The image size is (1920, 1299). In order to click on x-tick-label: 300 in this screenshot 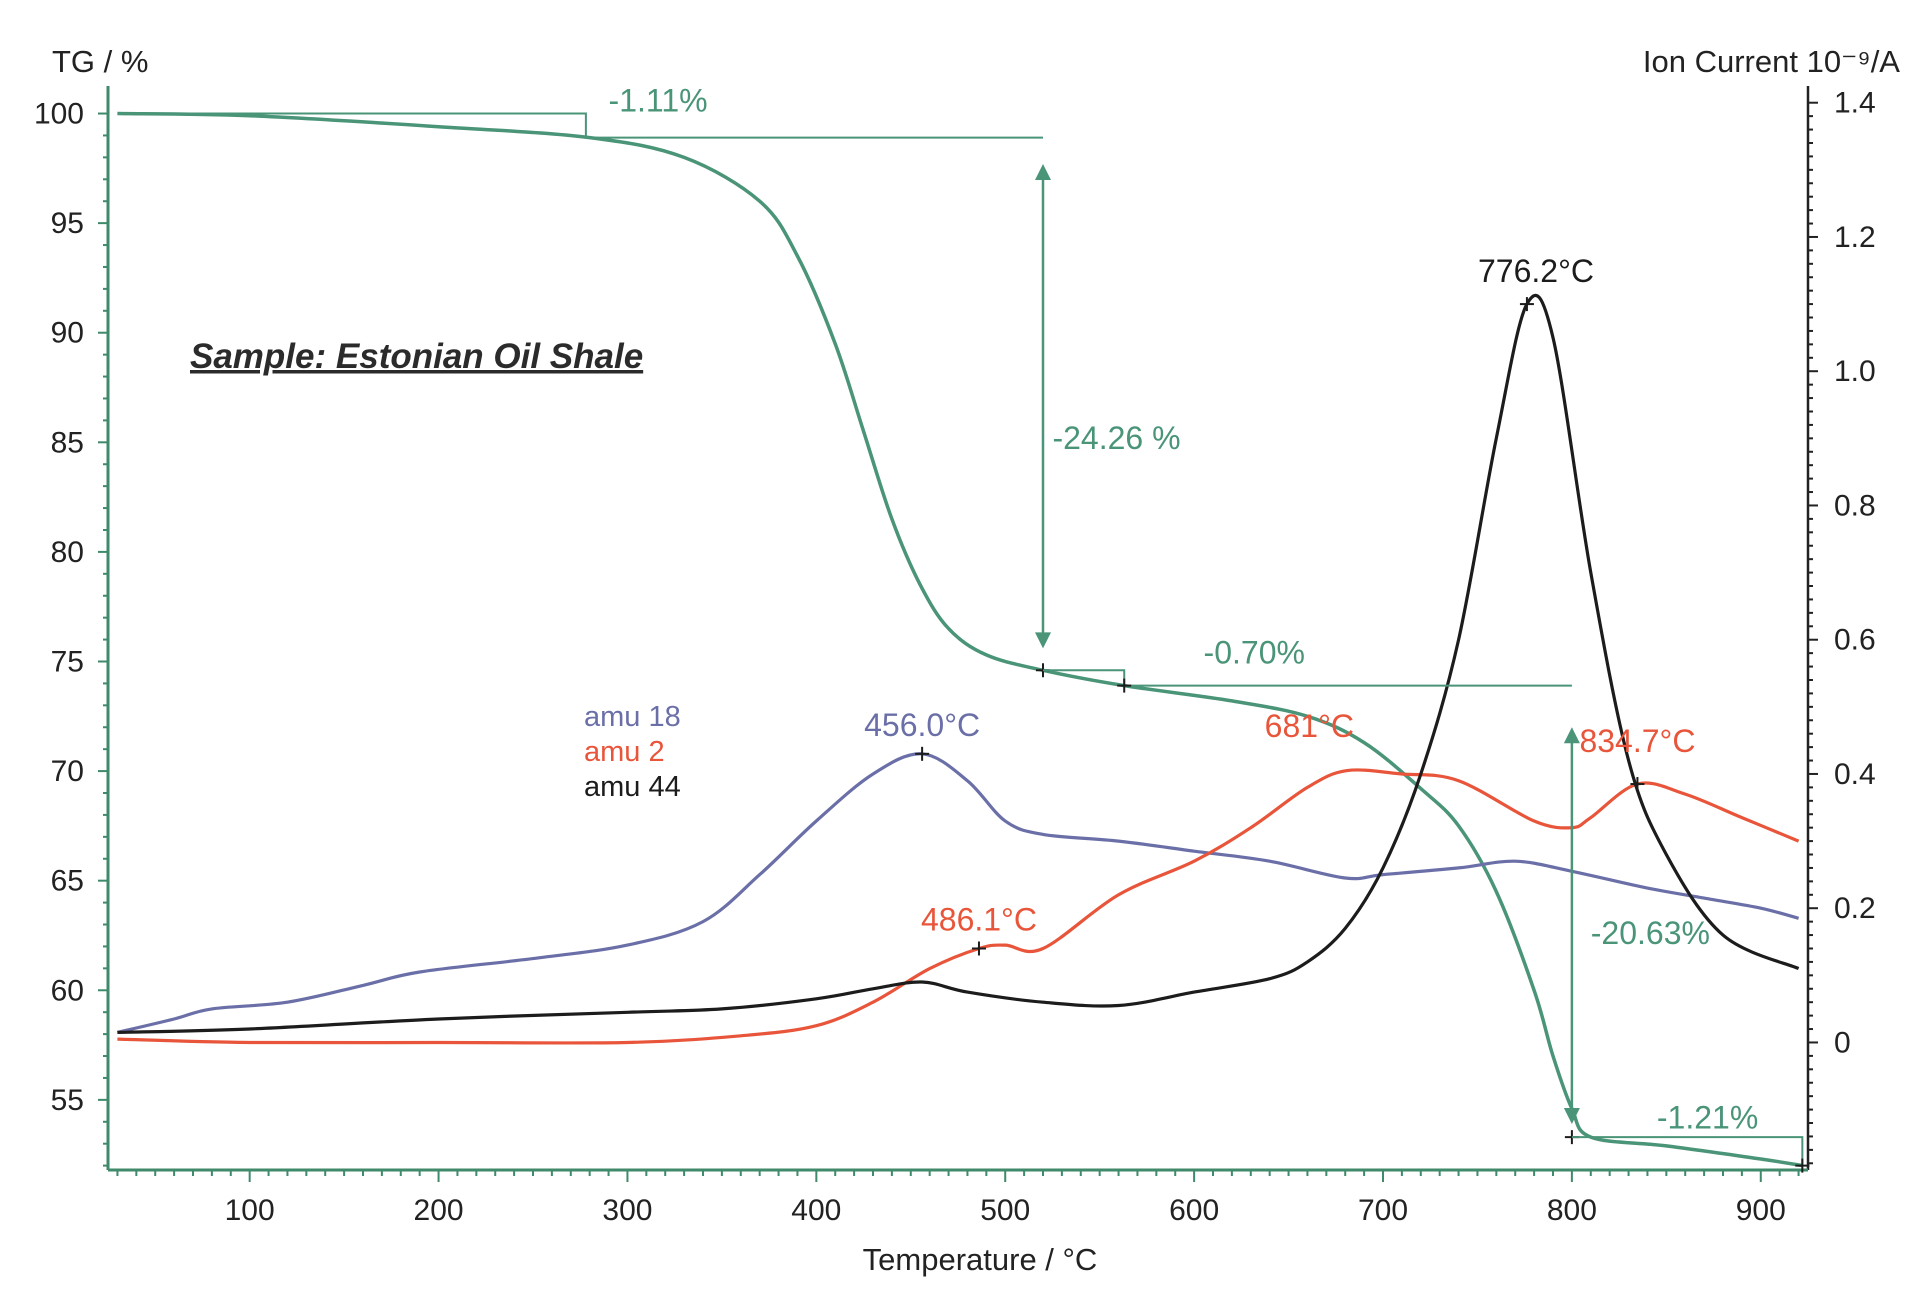, I will do `click(627, 1210)`.